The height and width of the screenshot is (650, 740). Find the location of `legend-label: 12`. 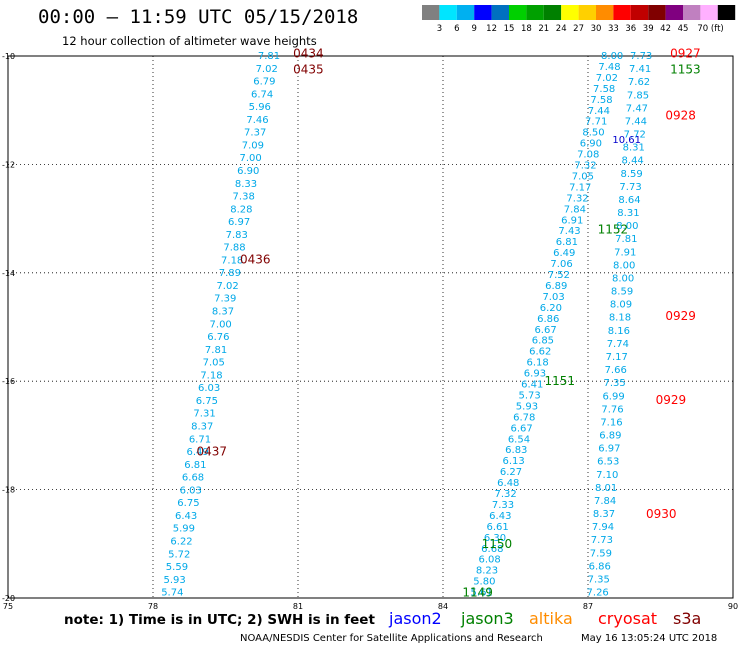

legend-label: 12 is located at coordinates (491, 29).